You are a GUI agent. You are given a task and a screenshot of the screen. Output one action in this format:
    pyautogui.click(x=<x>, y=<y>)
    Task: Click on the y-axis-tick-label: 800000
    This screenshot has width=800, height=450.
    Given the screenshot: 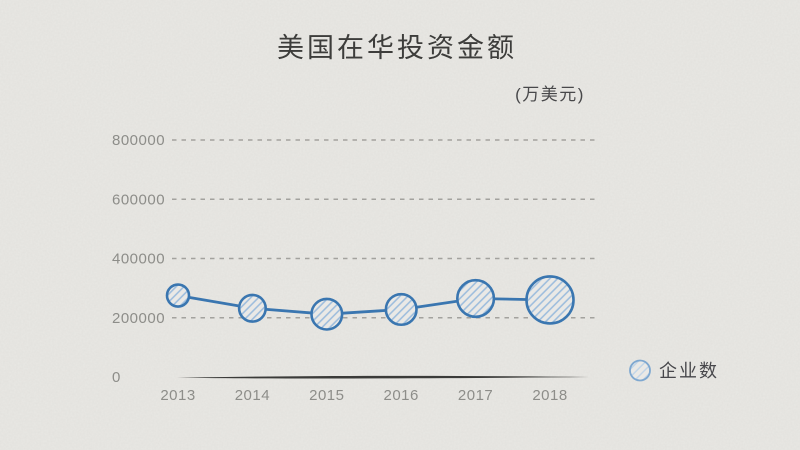 What is the action you would take?
    pyautogui.click(x=138, y=140)
    